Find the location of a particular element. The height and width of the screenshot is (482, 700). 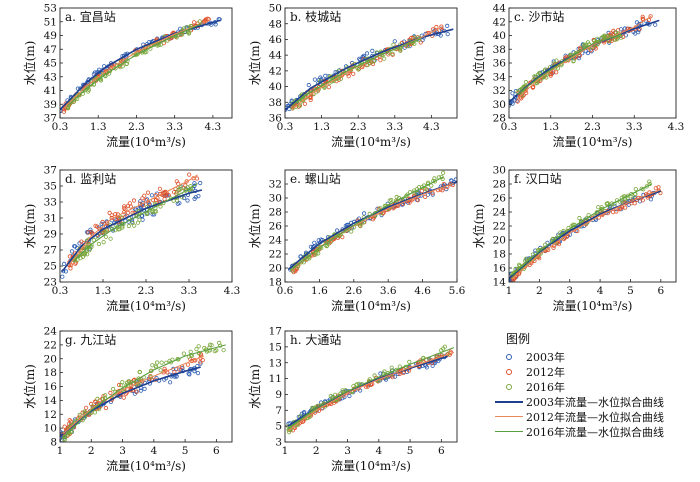

y-tick-label: 20 is located at coordinates (275, 269).